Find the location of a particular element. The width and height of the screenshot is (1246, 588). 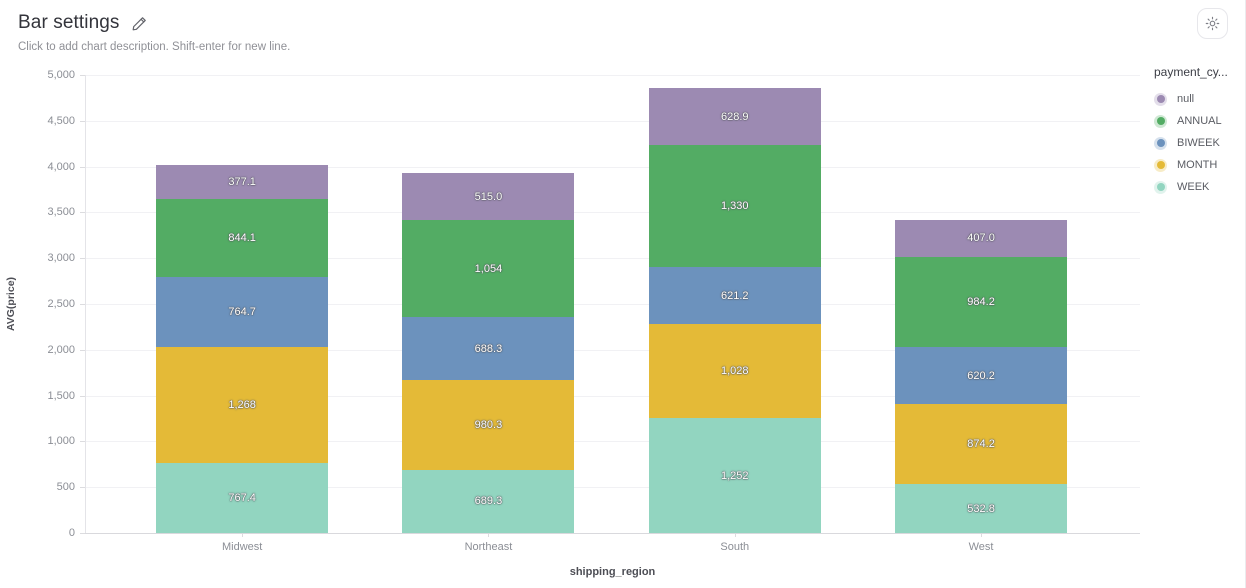

bar-segment-BIWEEK-Midwest: 764.7 is located at coordinates (242, 311).